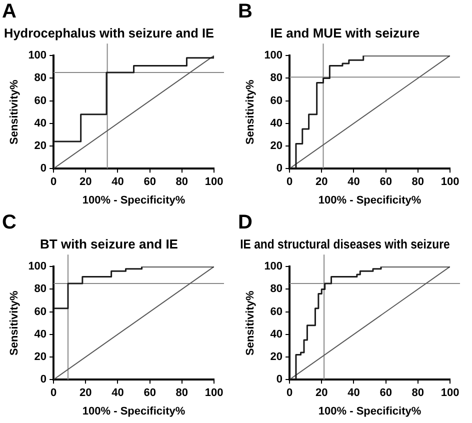 This screenshot has width=472, height=423. What do you see at coordinates (9, 223) in the screenshot?
I see `text: C` at bounding box center [9, 223].